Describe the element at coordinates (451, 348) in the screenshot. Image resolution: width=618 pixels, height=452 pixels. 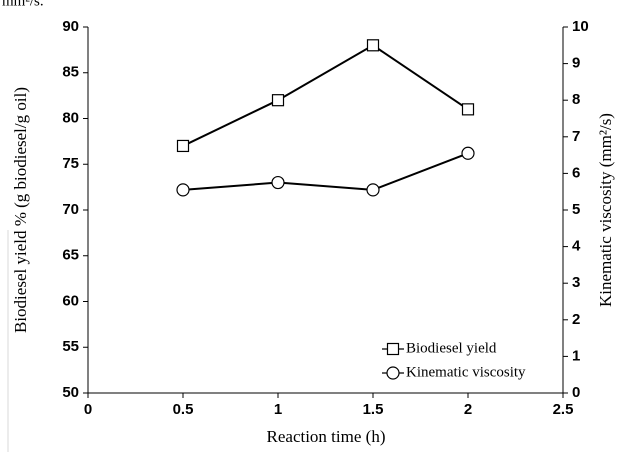
I see `legend-label: Biodiesel yield` at that location.